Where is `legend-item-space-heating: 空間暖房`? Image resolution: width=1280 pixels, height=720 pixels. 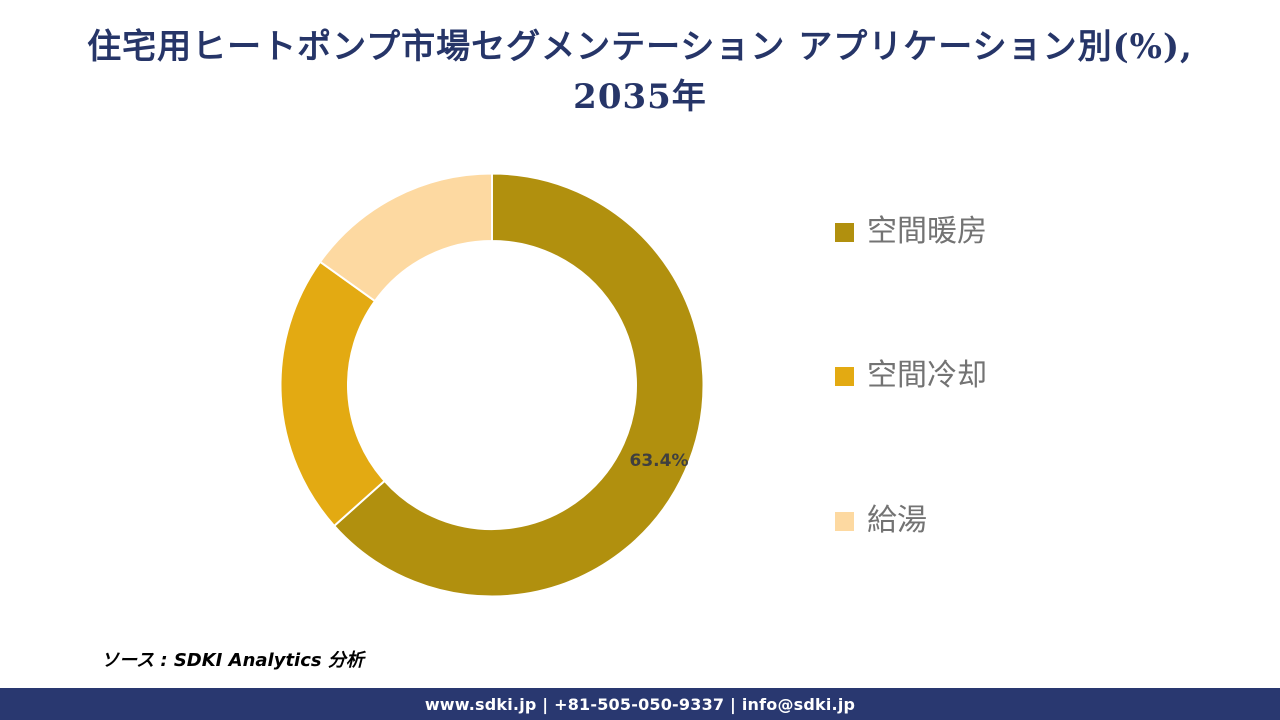
legend-item-space-heating: 空間暖房 is located at coordinates (911, 232).